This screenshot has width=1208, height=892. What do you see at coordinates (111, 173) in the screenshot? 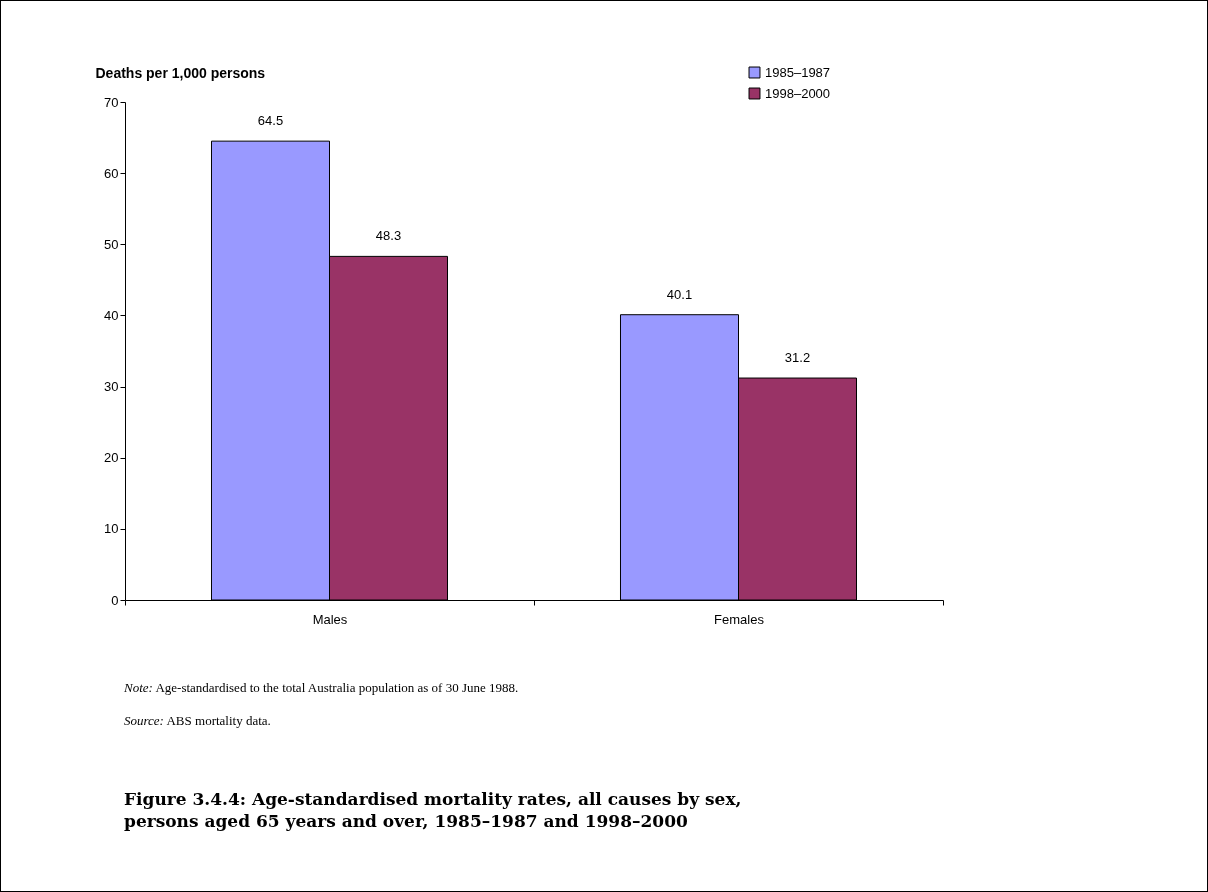
I see `y-tick-label: 60` at bounding box center [111, 173].